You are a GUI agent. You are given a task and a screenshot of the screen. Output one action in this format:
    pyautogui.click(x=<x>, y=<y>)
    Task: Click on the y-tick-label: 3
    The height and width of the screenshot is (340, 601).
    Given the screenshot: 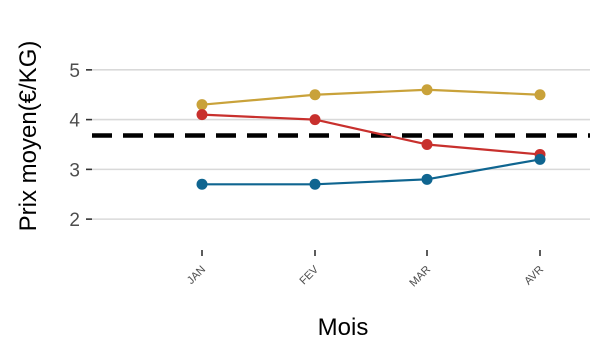 What is the action you would take?
    pyautogui.click(x=74, y=170)
    